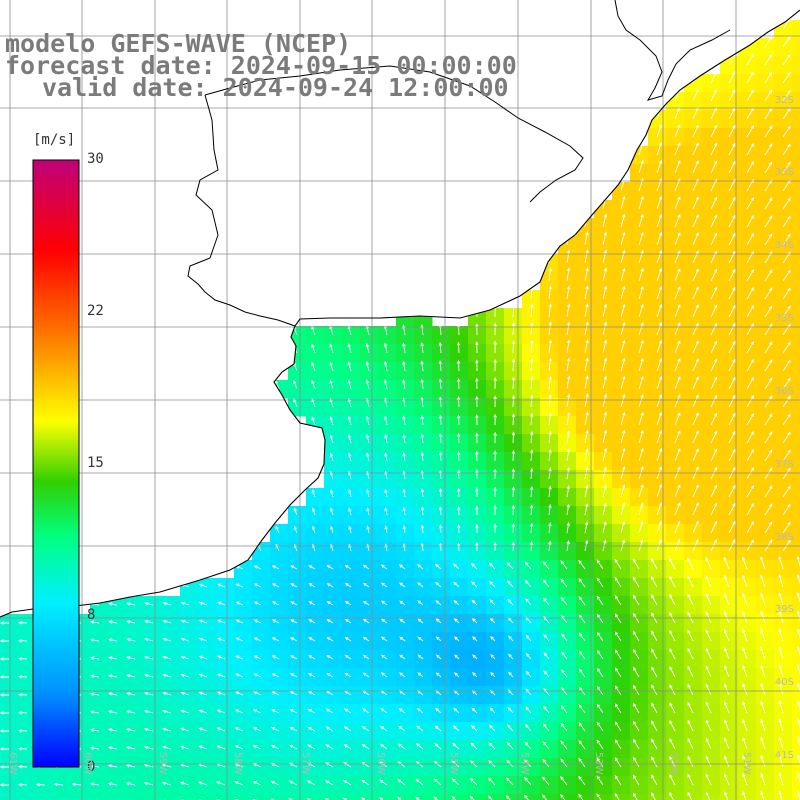 The width and height of the screenshot is (800, 800). Describe the element at coordinates (275, 87) in the screenshot. I see `valid-date: valid date: 2024-09-24 12:00:00` at that location.